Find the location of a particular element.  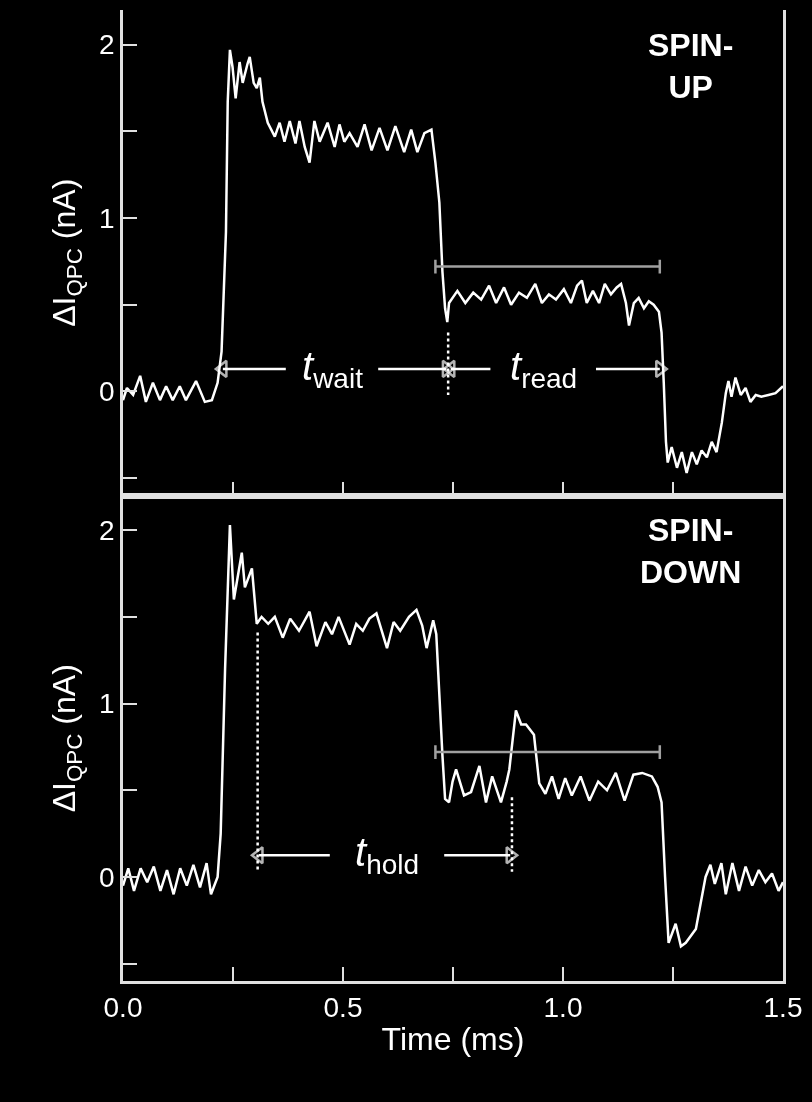

annotation: SPIN- DOWN is located at coordinates (691, 551).